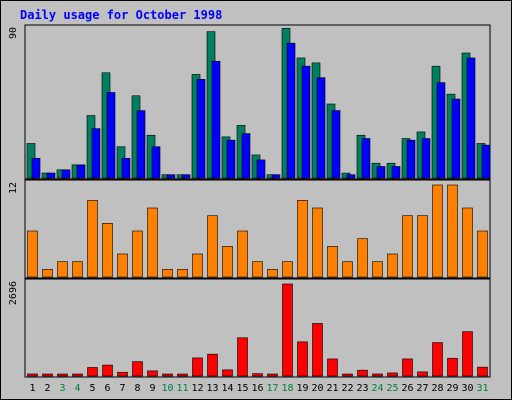 The image size is (512, 400). Describe the element at coordinates (137, 388) in the screenshot. I see `x-tick-label: 8` at that location.